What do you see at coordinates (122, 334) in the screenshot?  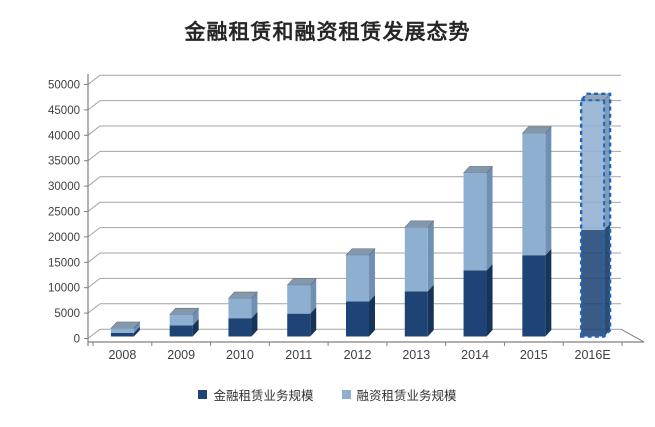 I see `bar-2008-front-dark` at bounding box center [122, 334].